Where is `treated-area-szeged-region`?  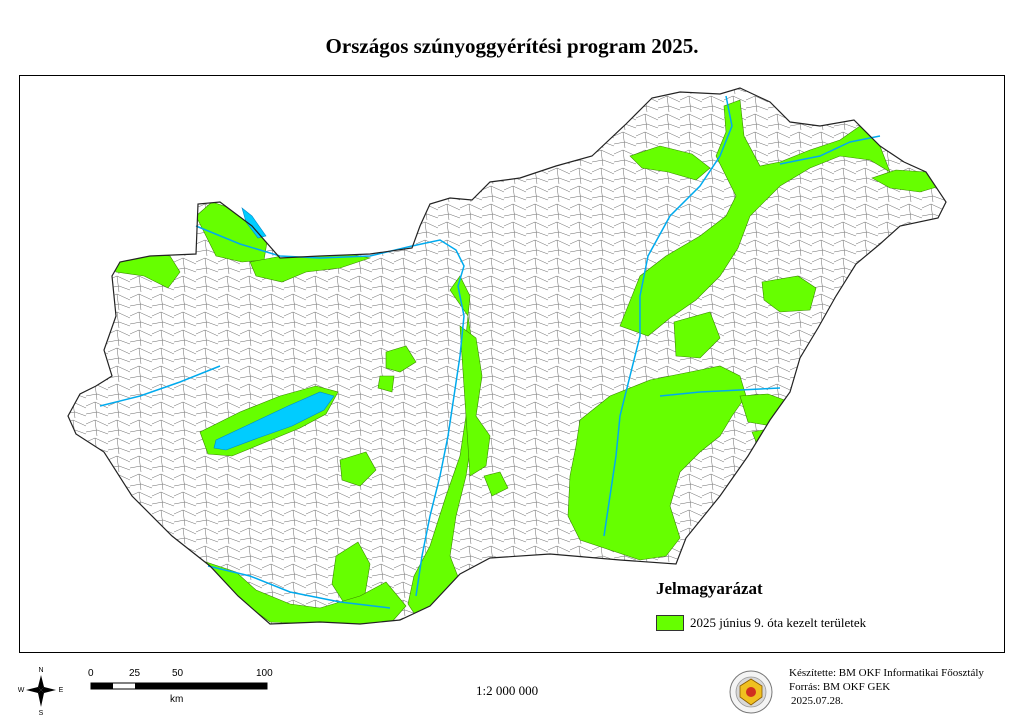 treated-area-szeged-region is located at coordinates (657, 463).